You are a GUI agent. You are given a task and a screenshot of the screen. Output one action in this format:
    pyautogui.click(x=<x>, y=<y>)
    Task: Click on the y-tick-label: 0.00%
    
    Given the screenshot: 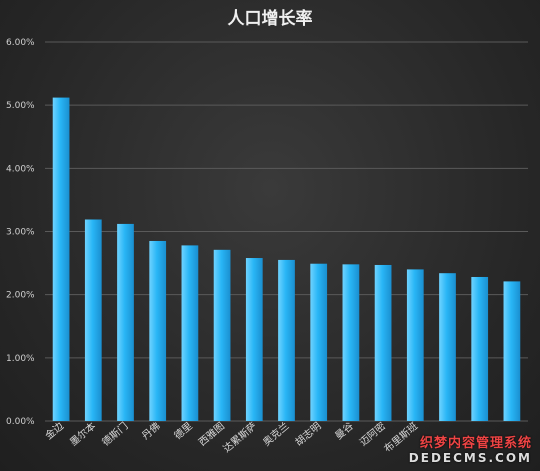 What is the action you would take?
    pyautogui.click(x=20, y=422)
    